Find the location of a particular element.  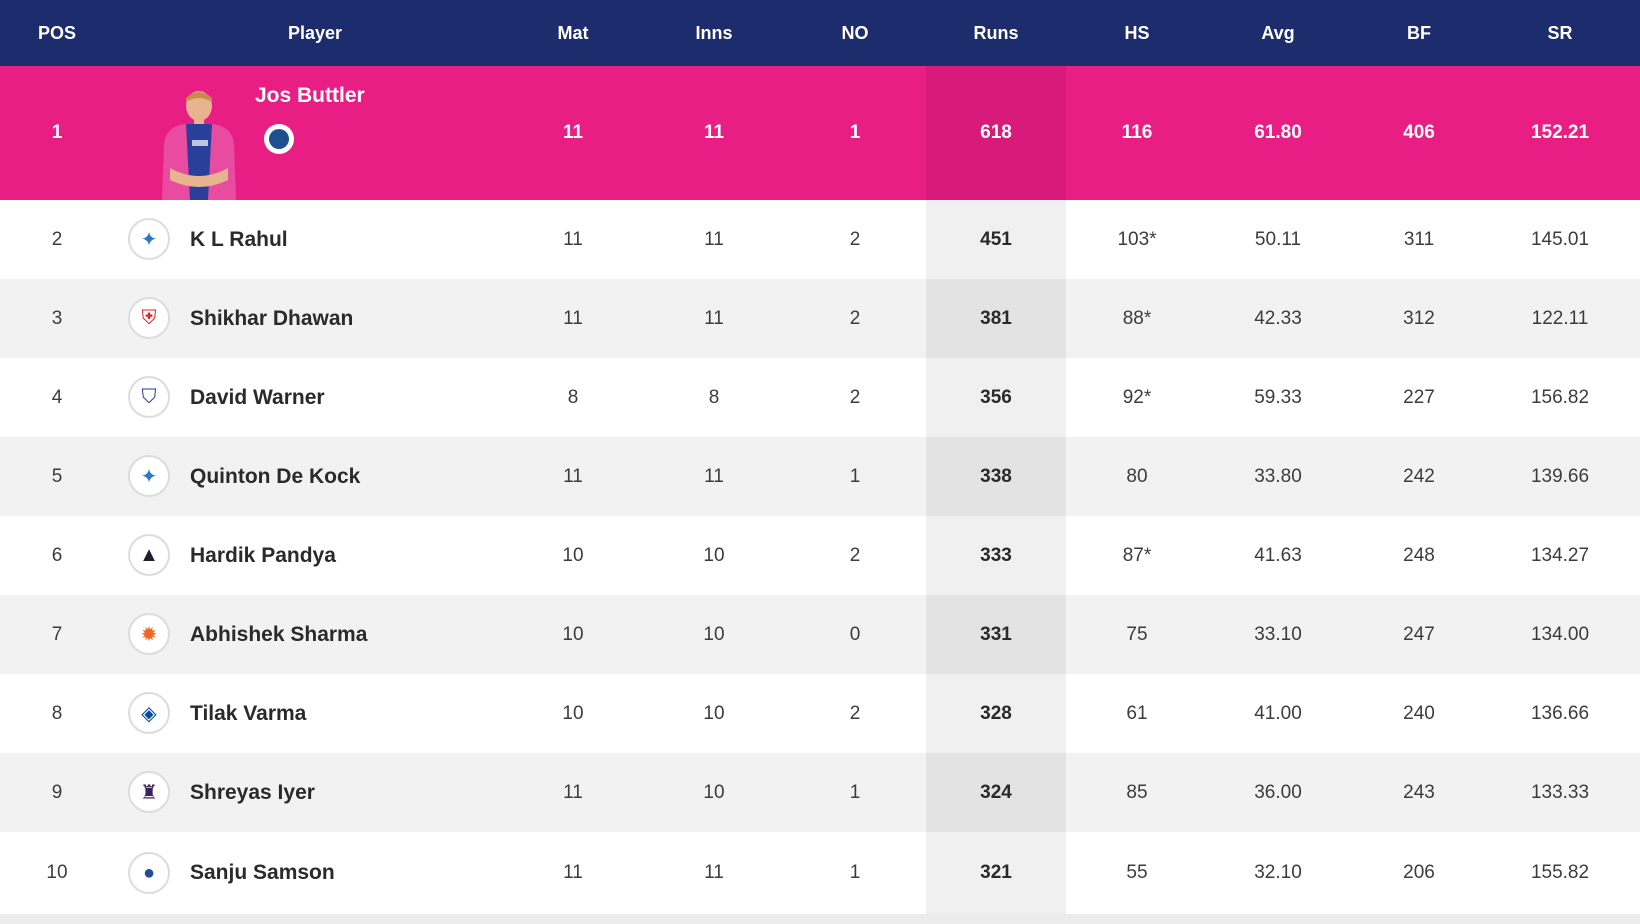

row-player-name: Shikhar Dhawan is located at coordinates (272, 318).